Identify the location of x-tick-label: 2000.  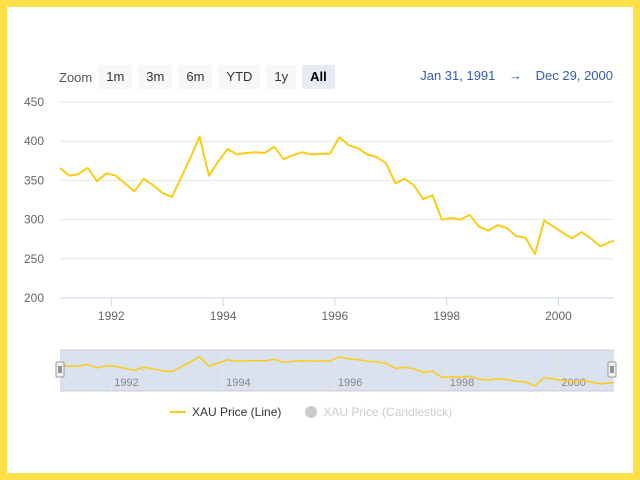
(558, 316).